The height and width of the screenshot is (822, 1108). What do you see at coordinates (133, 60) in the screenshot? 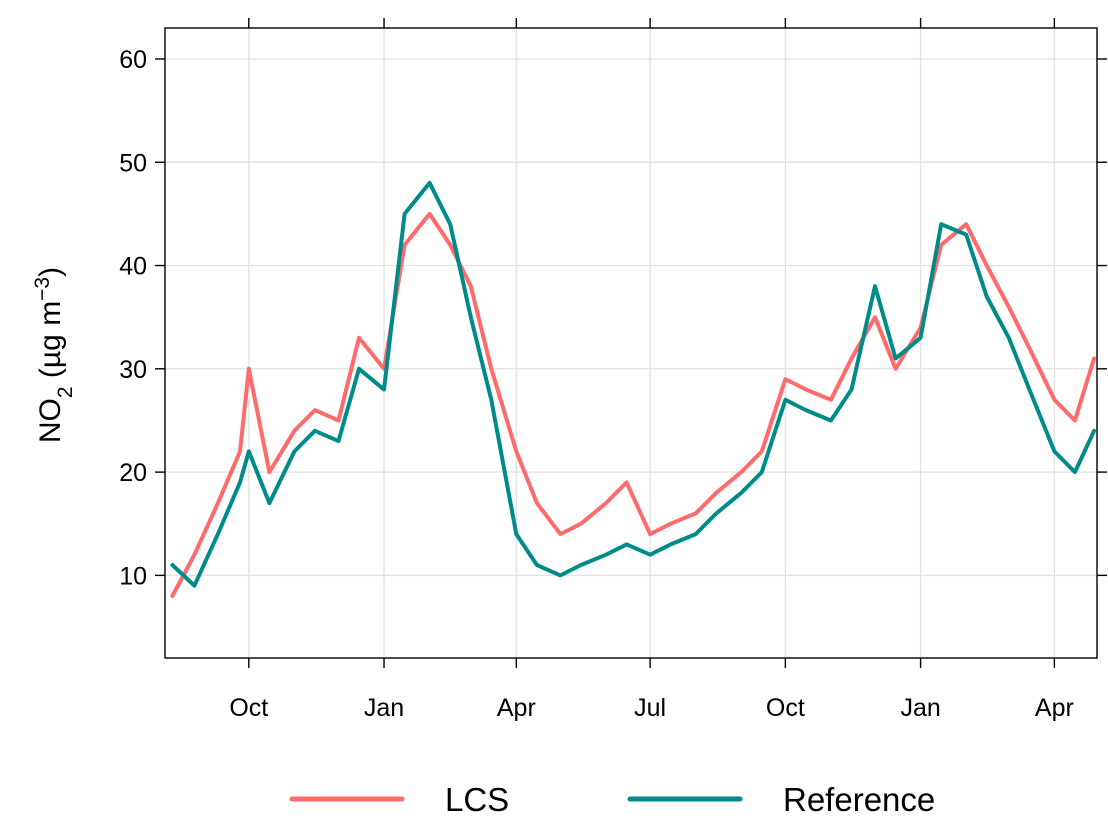
I see `y-tick-label: 60` at bounding box center [133, 60].